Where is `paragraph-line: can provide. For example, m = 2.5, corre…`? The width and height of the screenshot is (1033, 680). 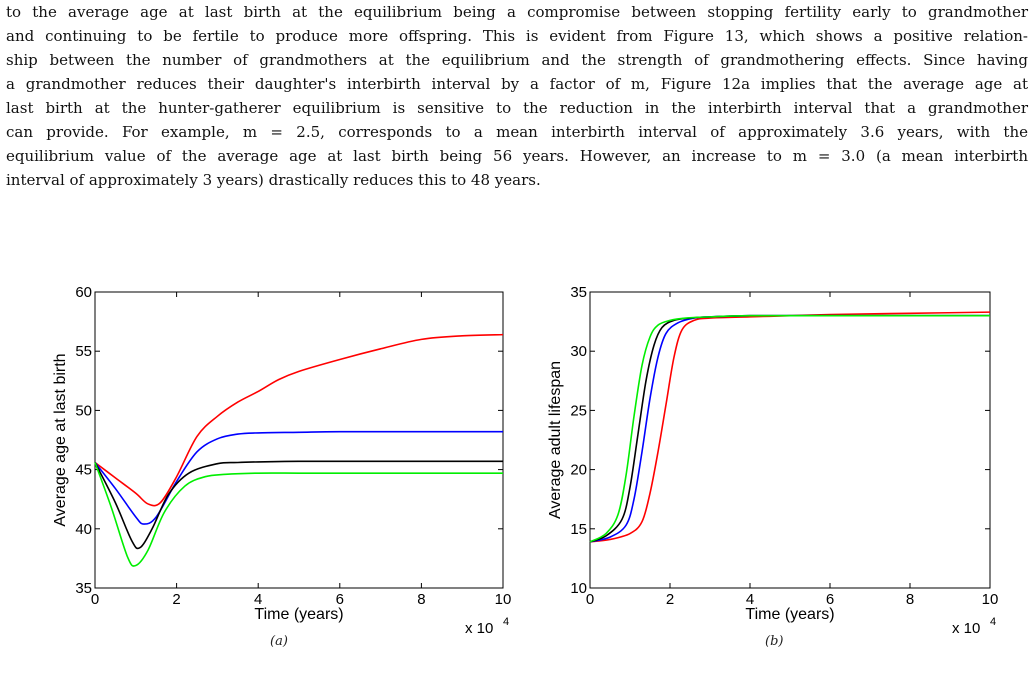
paragraph-line: can provide. For example, m = 2.5, corre… is located at coordinates (517, 132).